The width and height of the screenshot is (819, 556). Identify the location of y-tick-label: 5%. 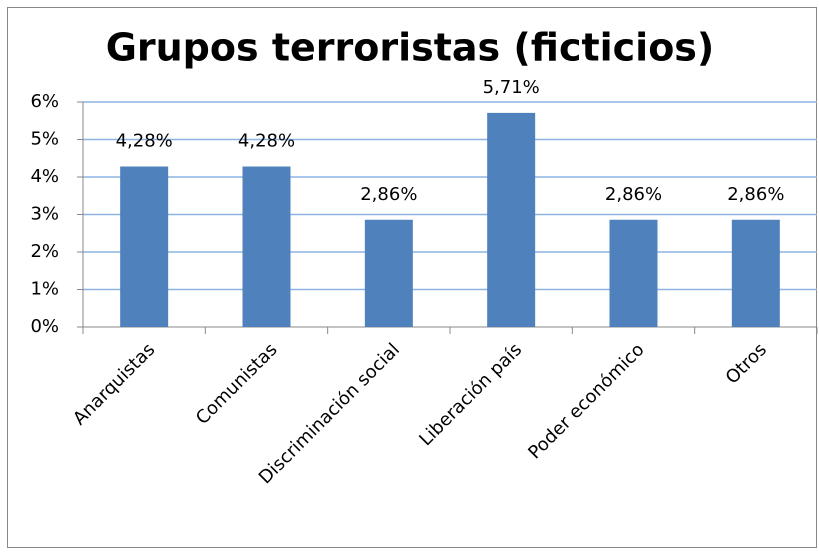
(44, 139).